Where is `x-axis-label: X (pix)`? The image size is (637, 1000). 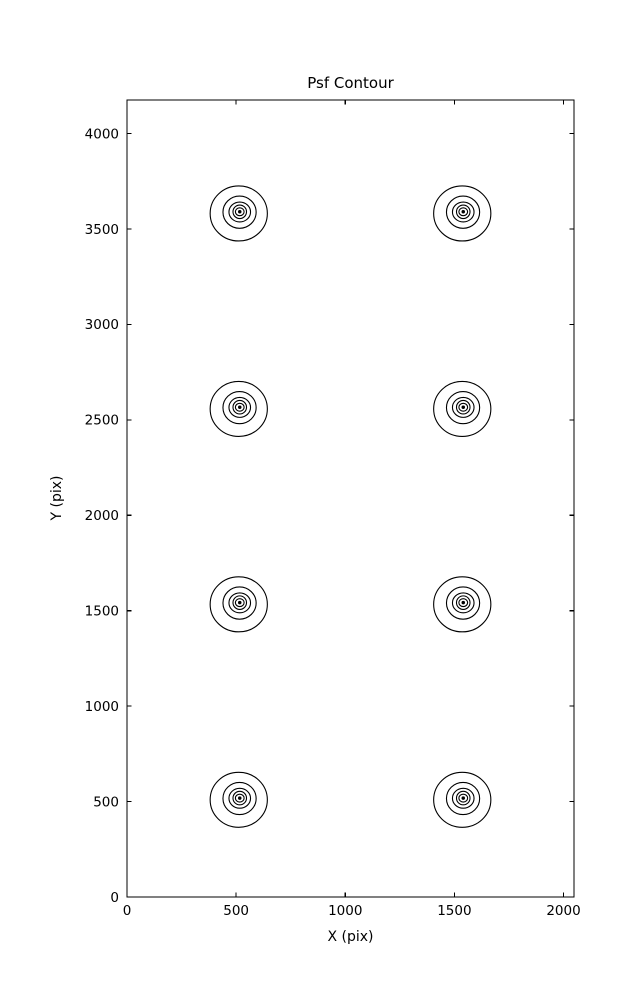 x-axis-label: X (pix) is located at coordinates (350, 937).